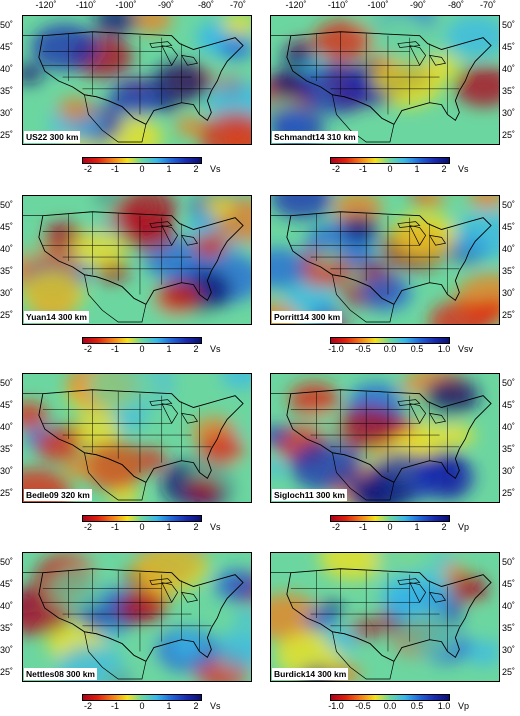  What do you see at coordinates (390, 7) in the screenshot?
I see `lon-labels-right: -120˚ -110˚ -100˚ -90˚ -80˚ -70˚` at bounding box center [390, 7].